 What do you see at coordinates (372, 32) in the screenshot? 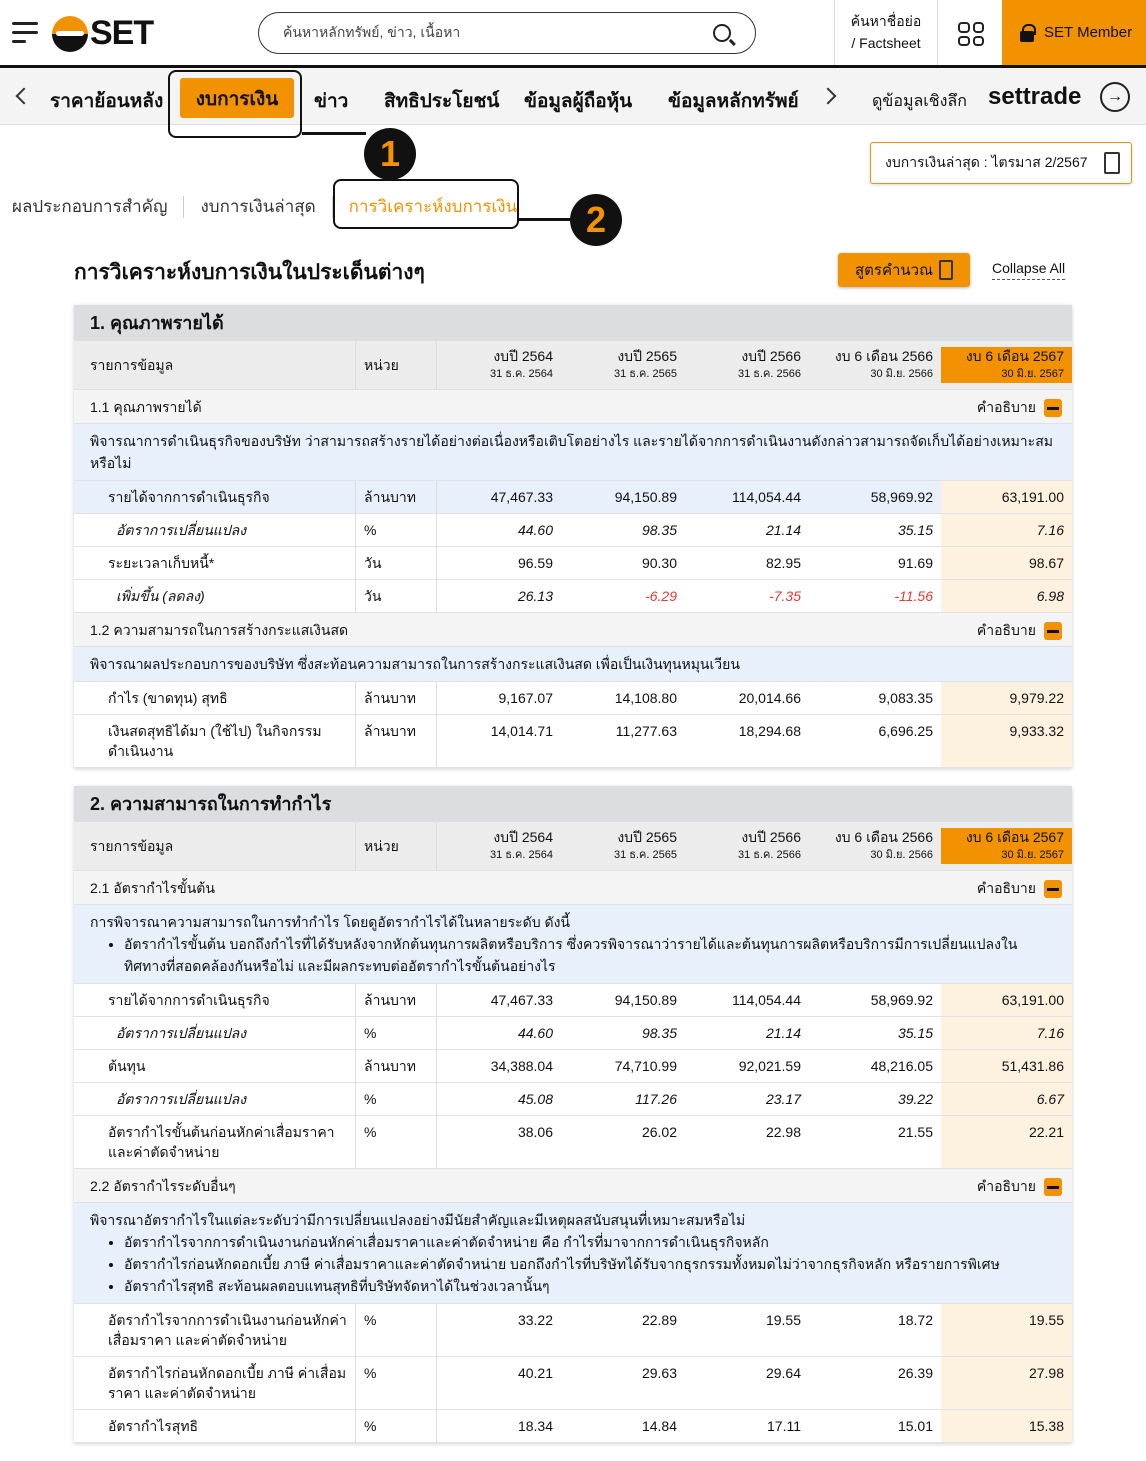
I see `search-placeholder: ค้นหาหลักทรัพย์, ข่าว, เนื้อหา` at bounding box center [372, 32].